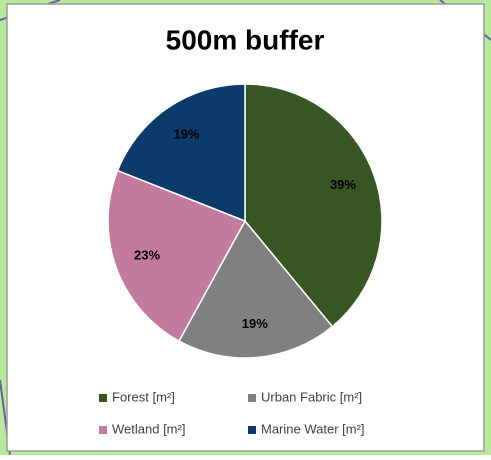 This screenshot has height=460, width=491. I want to click on legend-label: Urban Fabric [m²], so click(311, 396).